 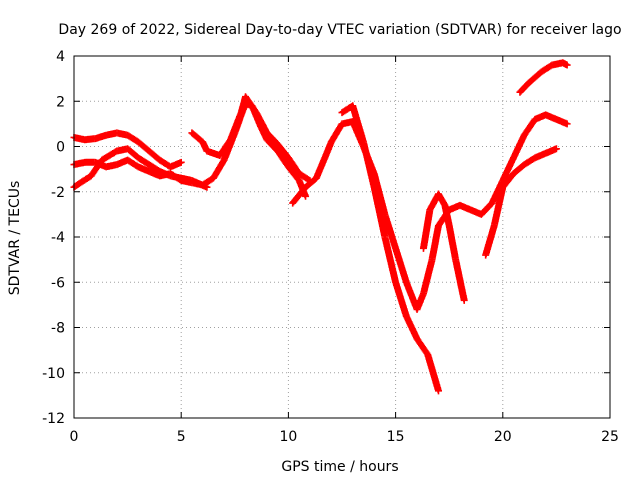 I want to click on x-tick-label: 0, so click(x=74, y=437).